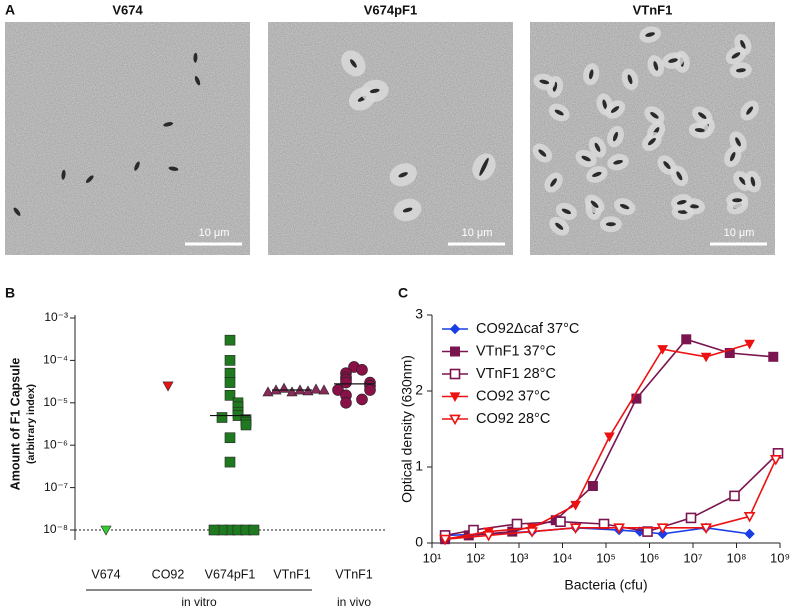 Image resolution: width=793 pixels, height=609 pixels. Describe the element at coordinates (10, 10) in the screenshot. I see `panel-label: A` at that location.